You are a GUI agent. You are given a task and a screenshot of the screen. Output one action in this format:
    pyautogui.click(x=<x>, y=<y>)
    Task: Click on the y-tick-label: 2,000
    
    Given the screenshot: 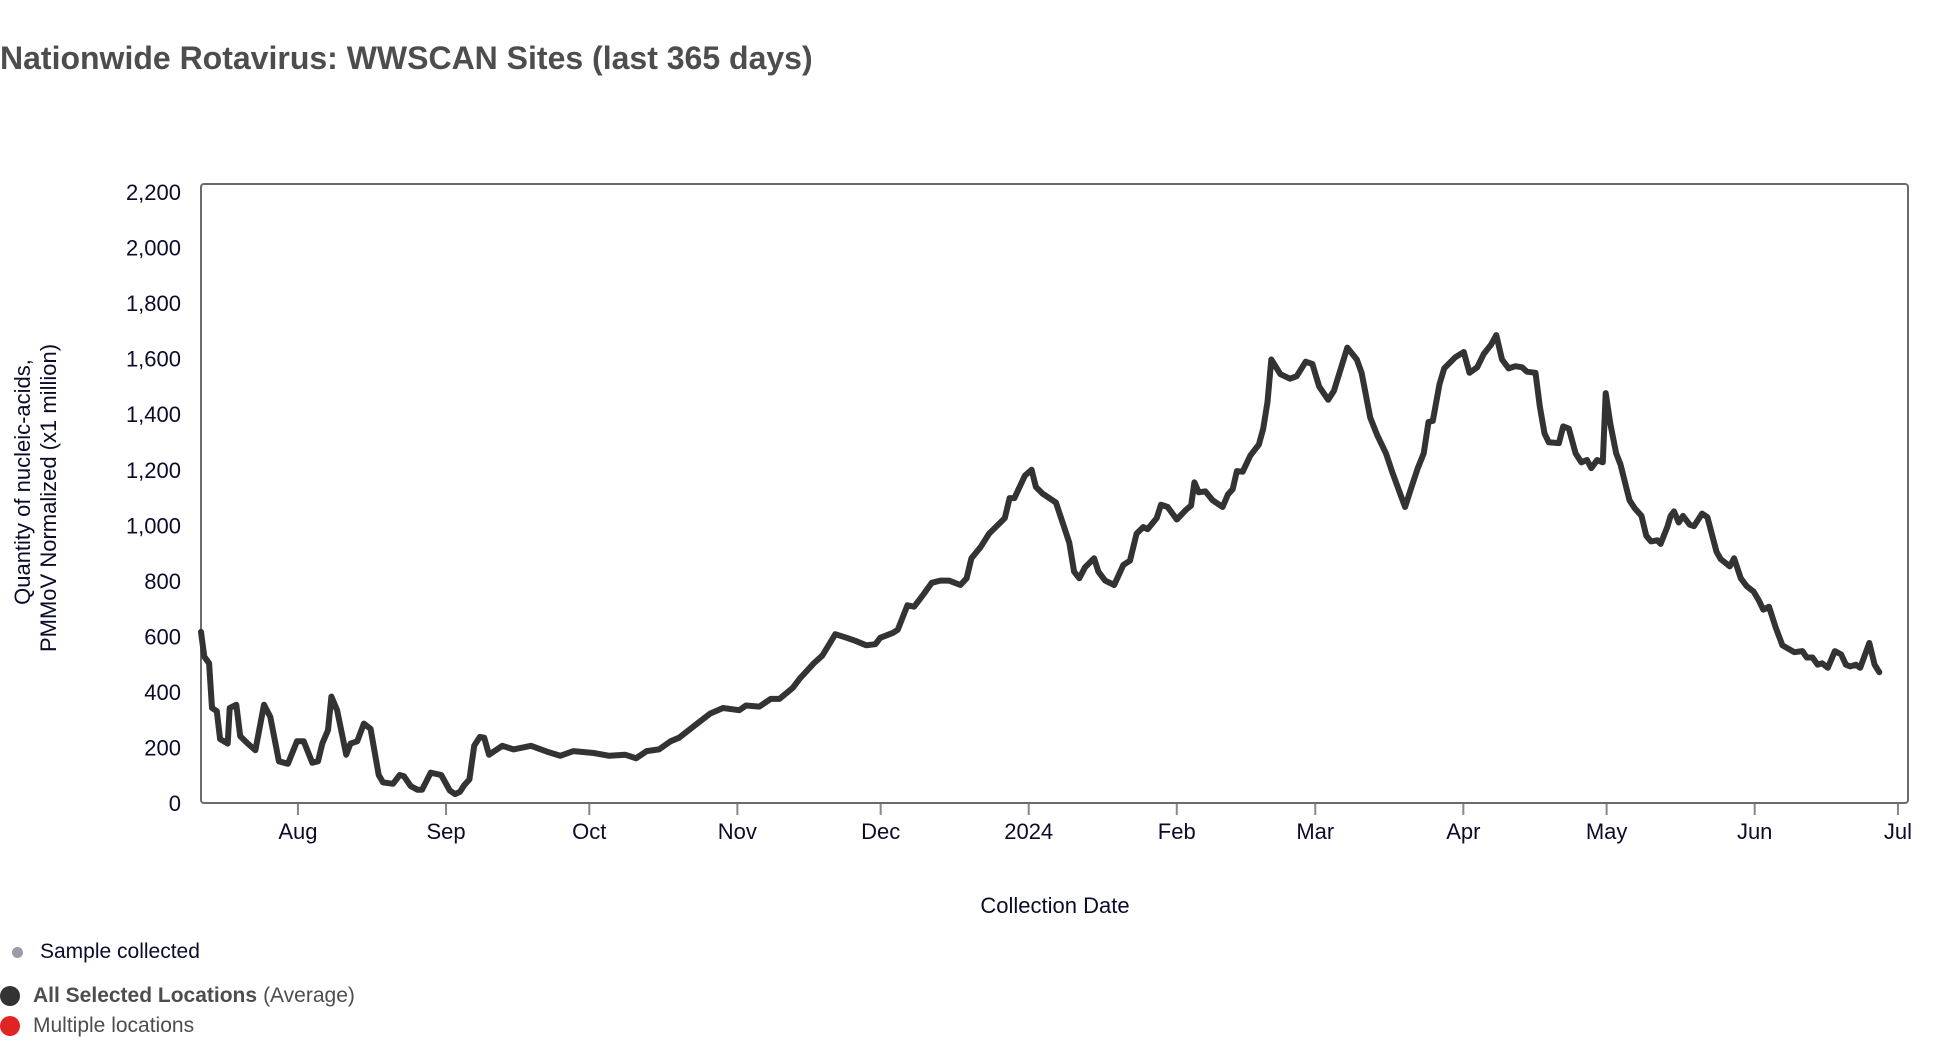 What is the action you would take?
    pyautogui.click(x=153, y=248)
    